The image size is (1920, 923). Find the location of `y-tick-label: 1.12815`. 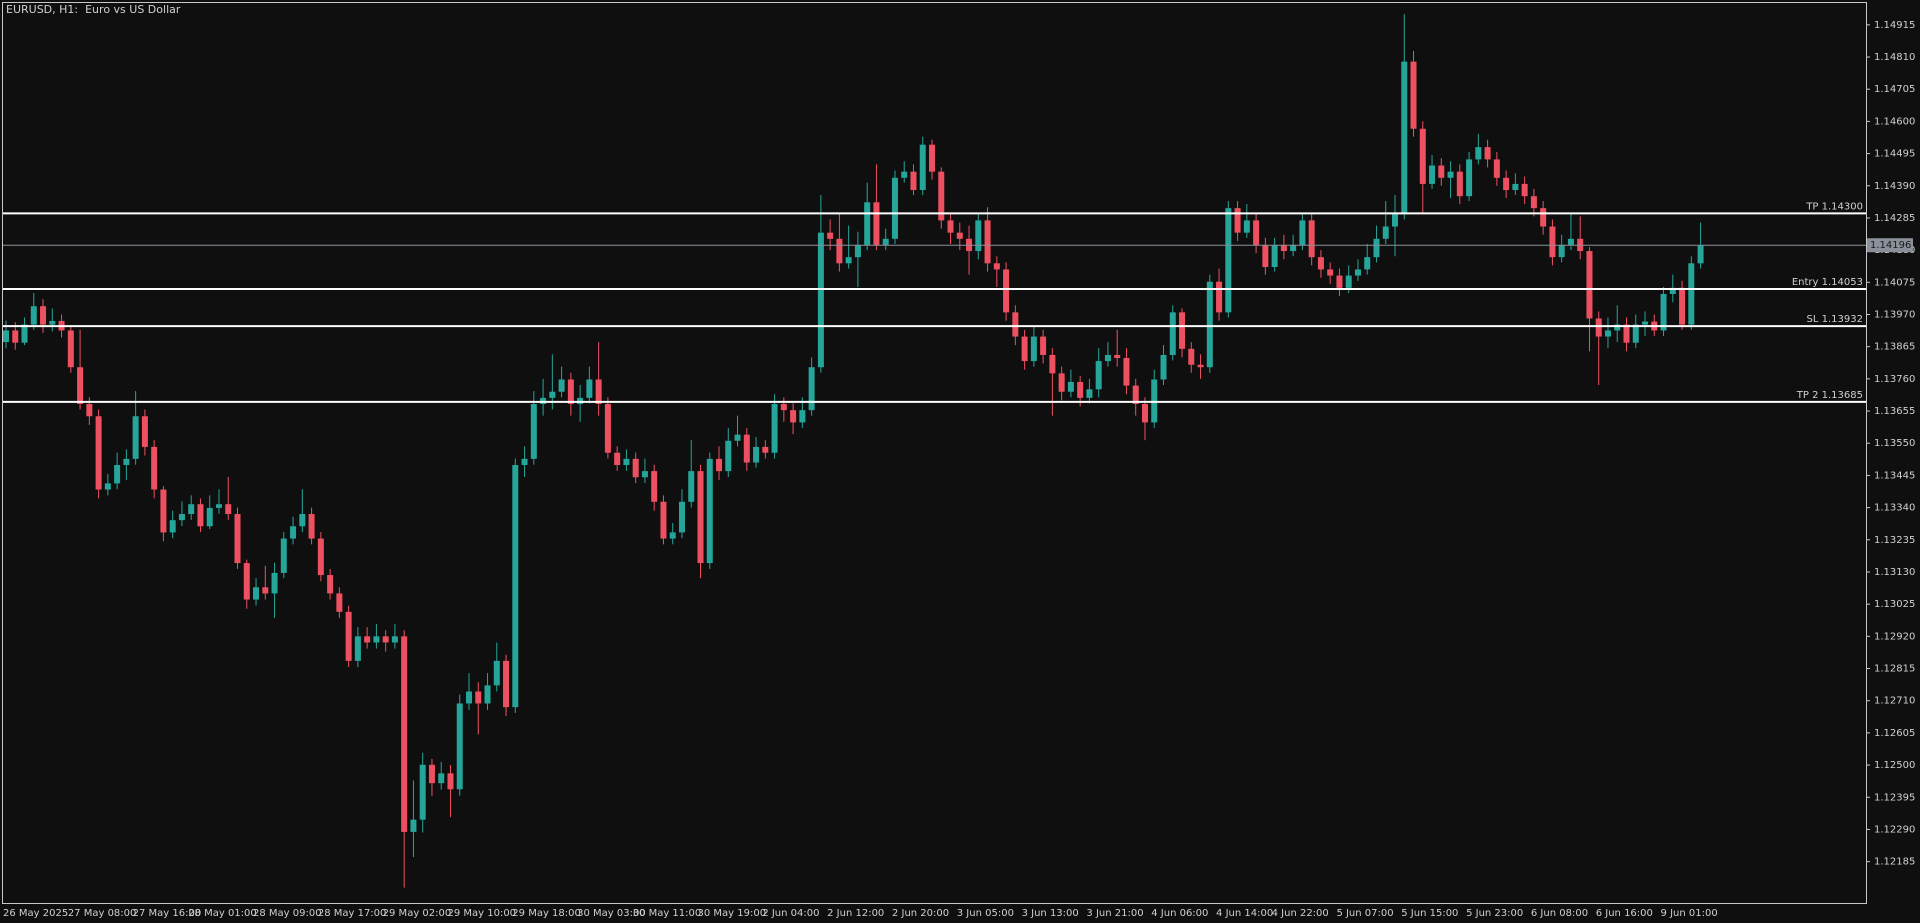

y-tick-label: 1.12815 is located at coordinates (1894, 669).